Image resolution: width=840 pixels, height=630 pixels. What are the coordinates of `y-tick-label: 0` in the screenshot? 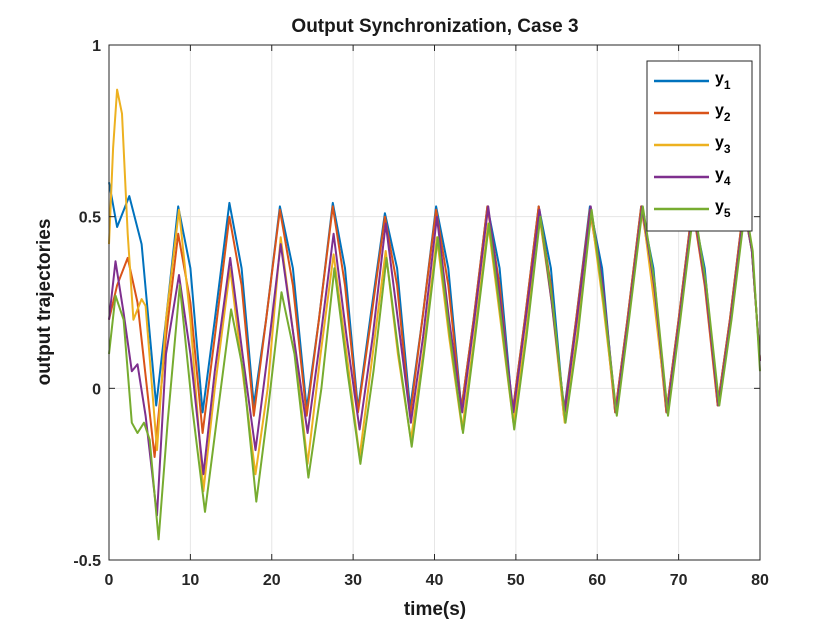 It's located at (96, 389).